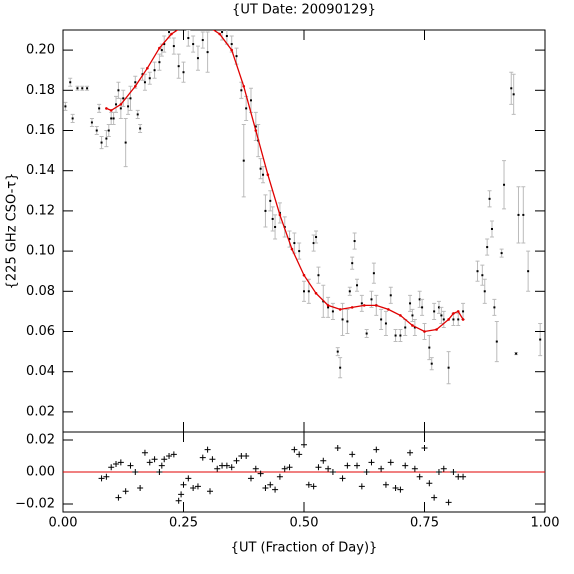 The height and width of the screenshot is (574, 574). Describe the element at coordinates (40, 251) in the screenshot. I see `y-tick-label: 0.10` at that location.